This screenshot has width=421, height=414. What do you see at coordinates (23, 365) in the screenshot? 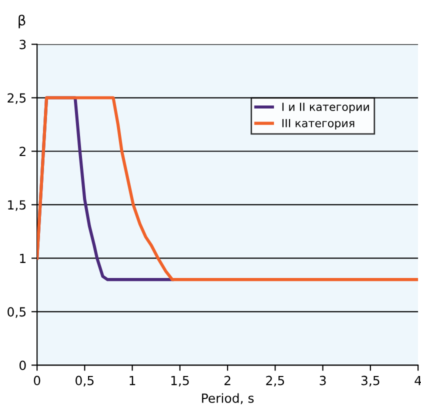
I see `y-tick-label: 0` at bounding box center [23, 365].